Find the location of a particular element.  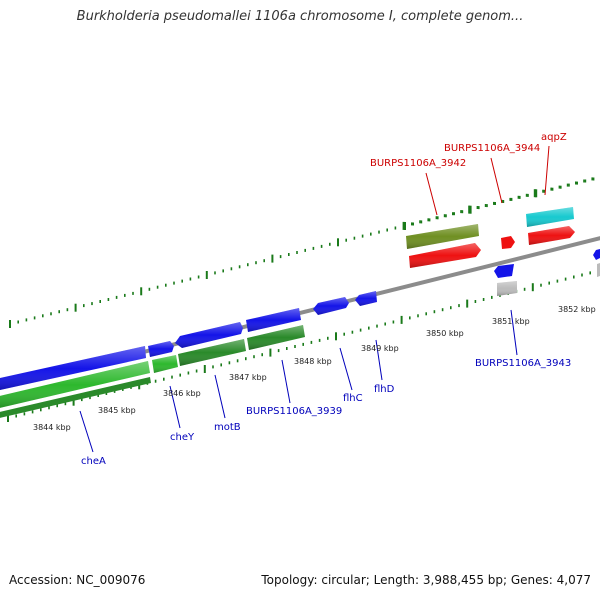

gene-label-BURPS1106A_3942: BURPS1106A_3942 is located at coordinates (418, 163).